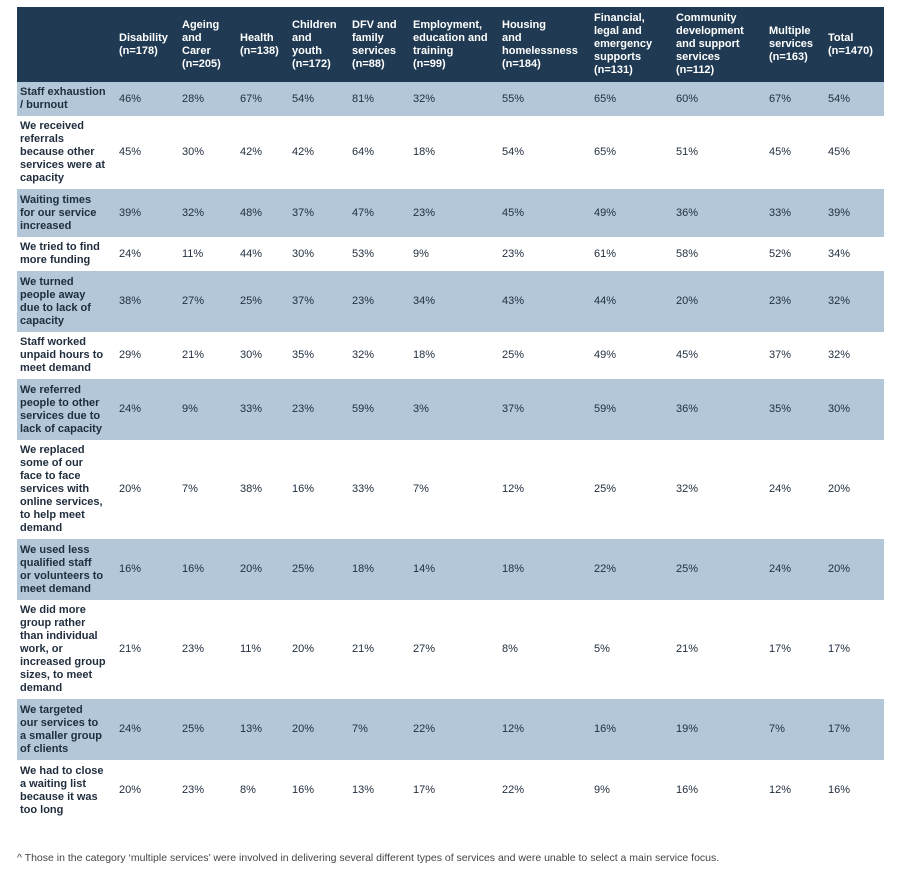 The width and height of the screenshot is (901, 874). I want to click on value-cell: 48%, so click(263, 213).